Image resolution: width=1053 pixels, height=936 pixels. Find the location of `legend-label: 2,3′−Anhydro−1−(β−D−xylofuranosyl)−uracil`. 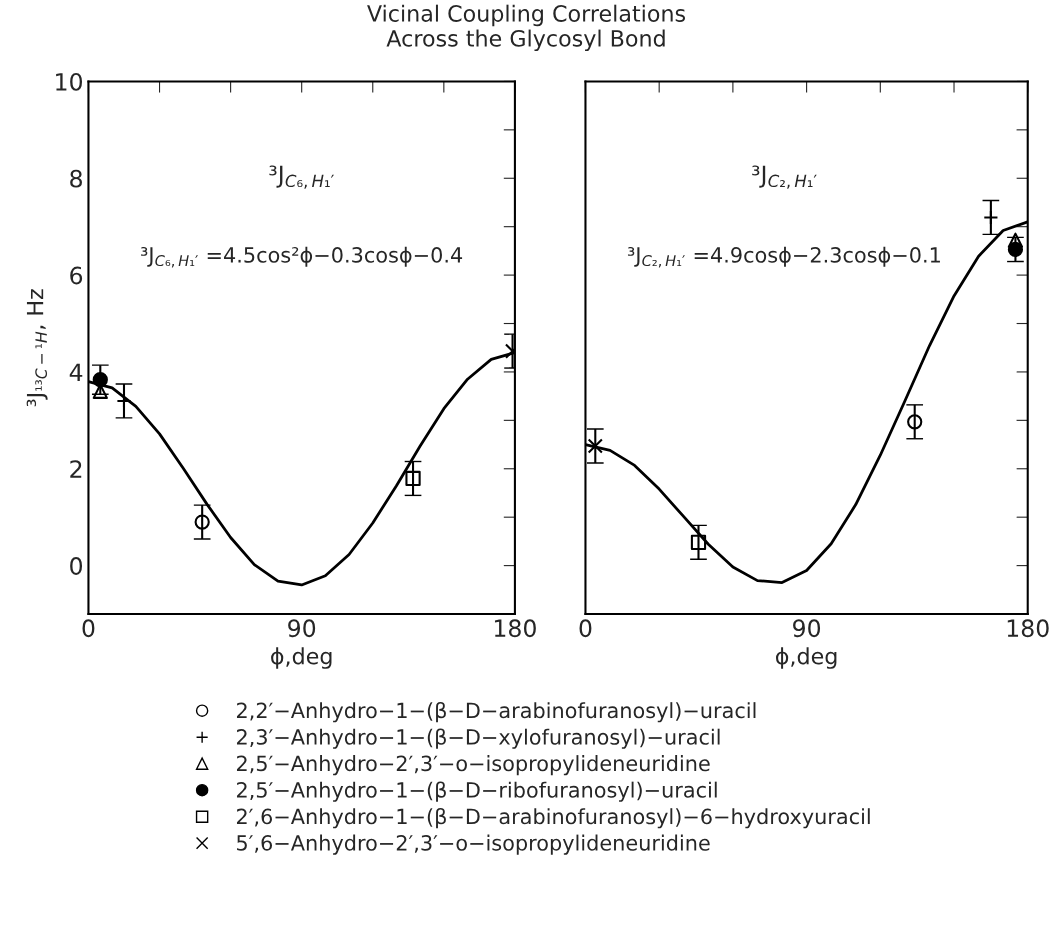

legend-label: 2,3′−Anhydro−1−(β−D−xylofuranosyl)−uracil is located at coordinates (478, 738).